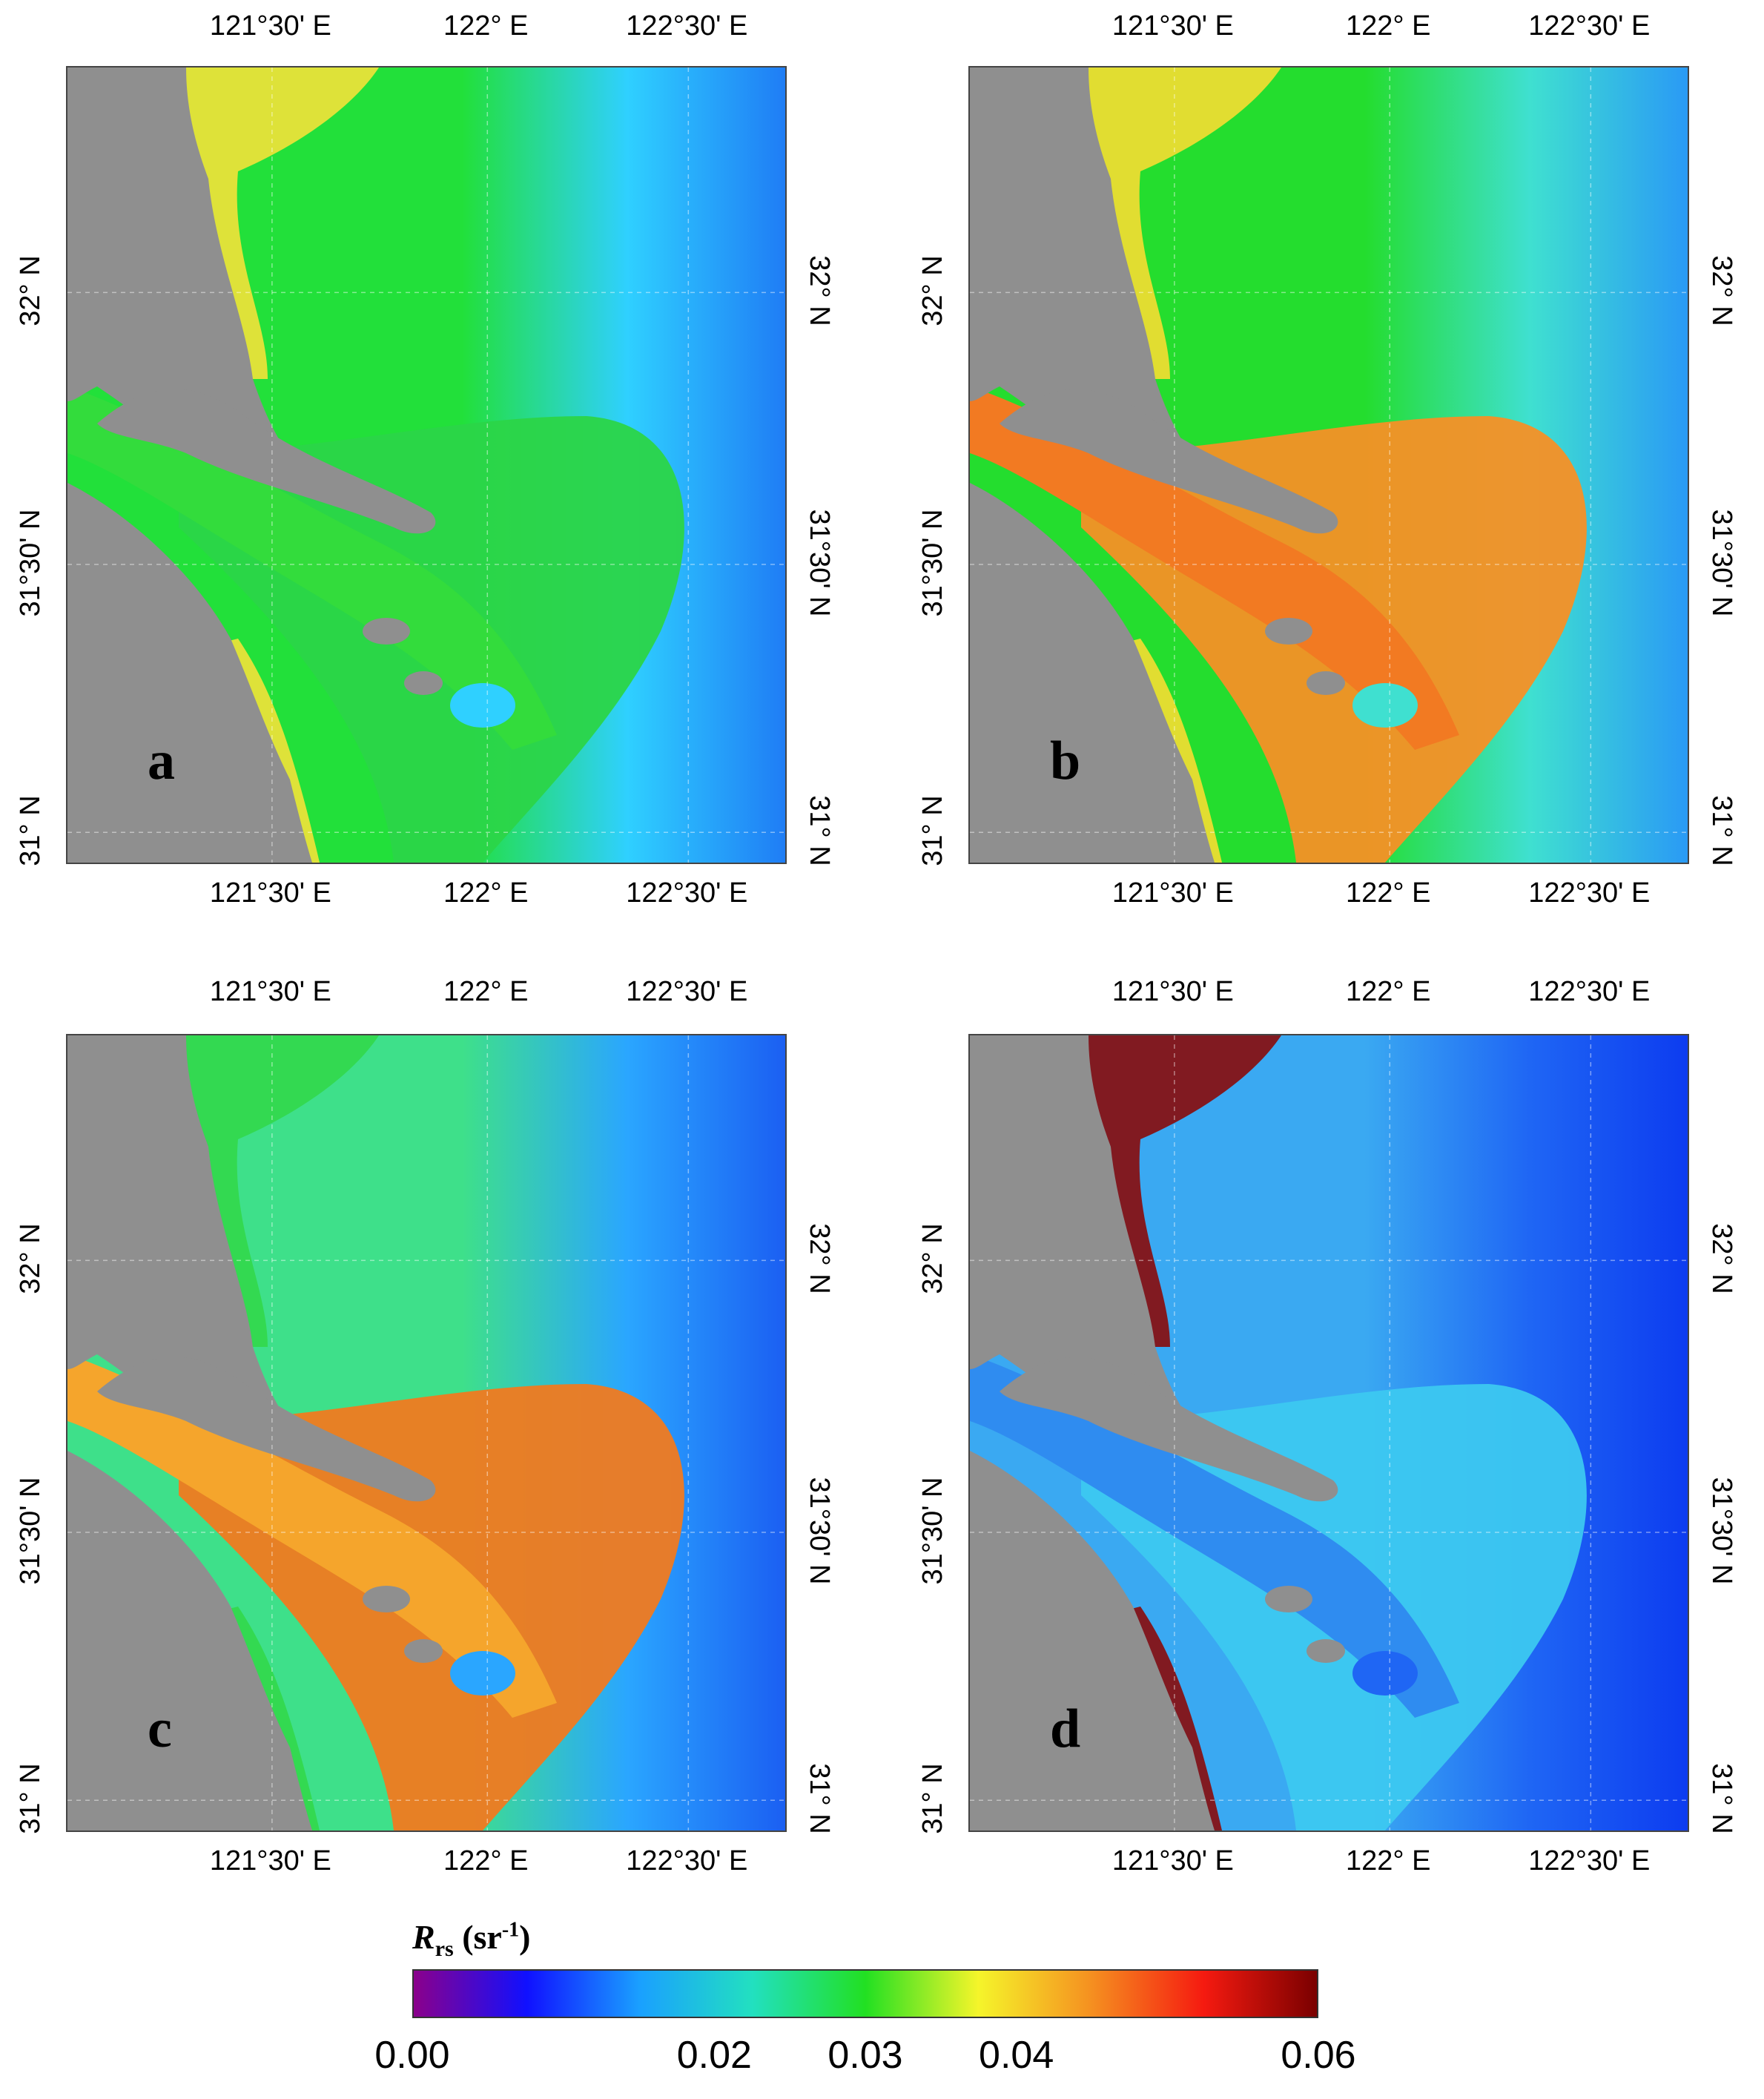  What do you see at coordinates (423, 1937) in the screenshot?
I see `colorbar-title-variable: R` at bounding box center [423, 1937].